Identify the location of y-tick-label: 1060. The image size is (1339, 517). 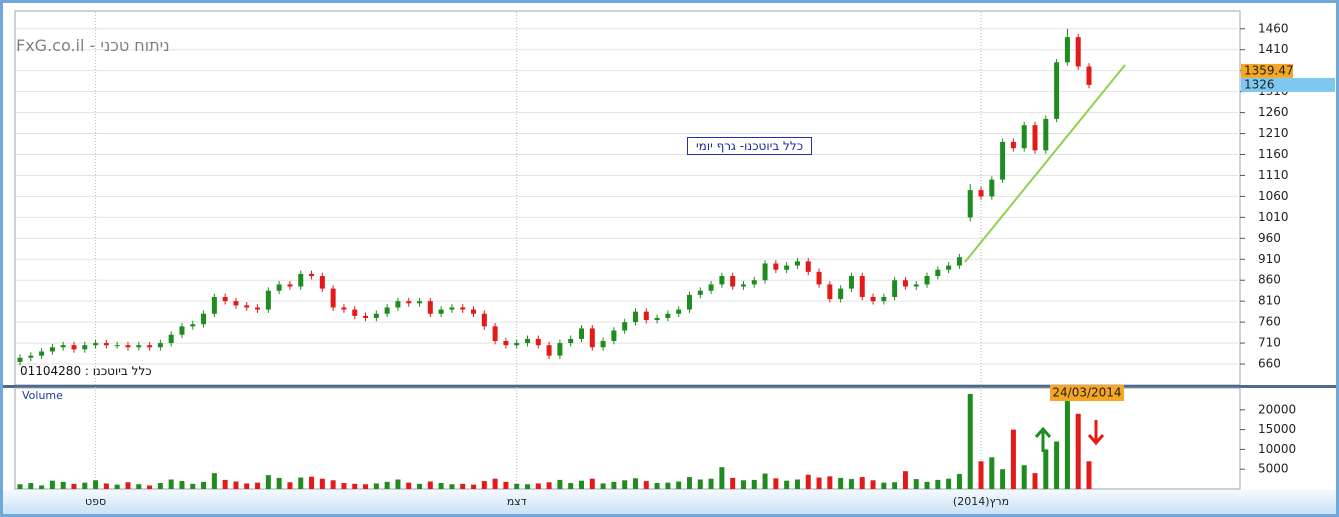
(1273, 196).